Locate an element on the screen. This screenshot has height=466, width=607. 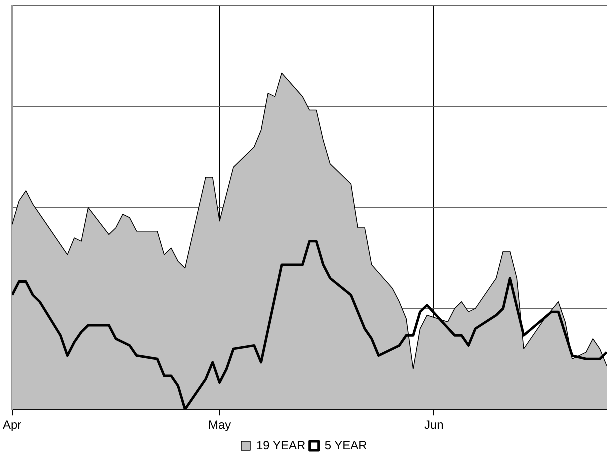
legend-label: 5 YEAR is located at coordinates (346, 445).